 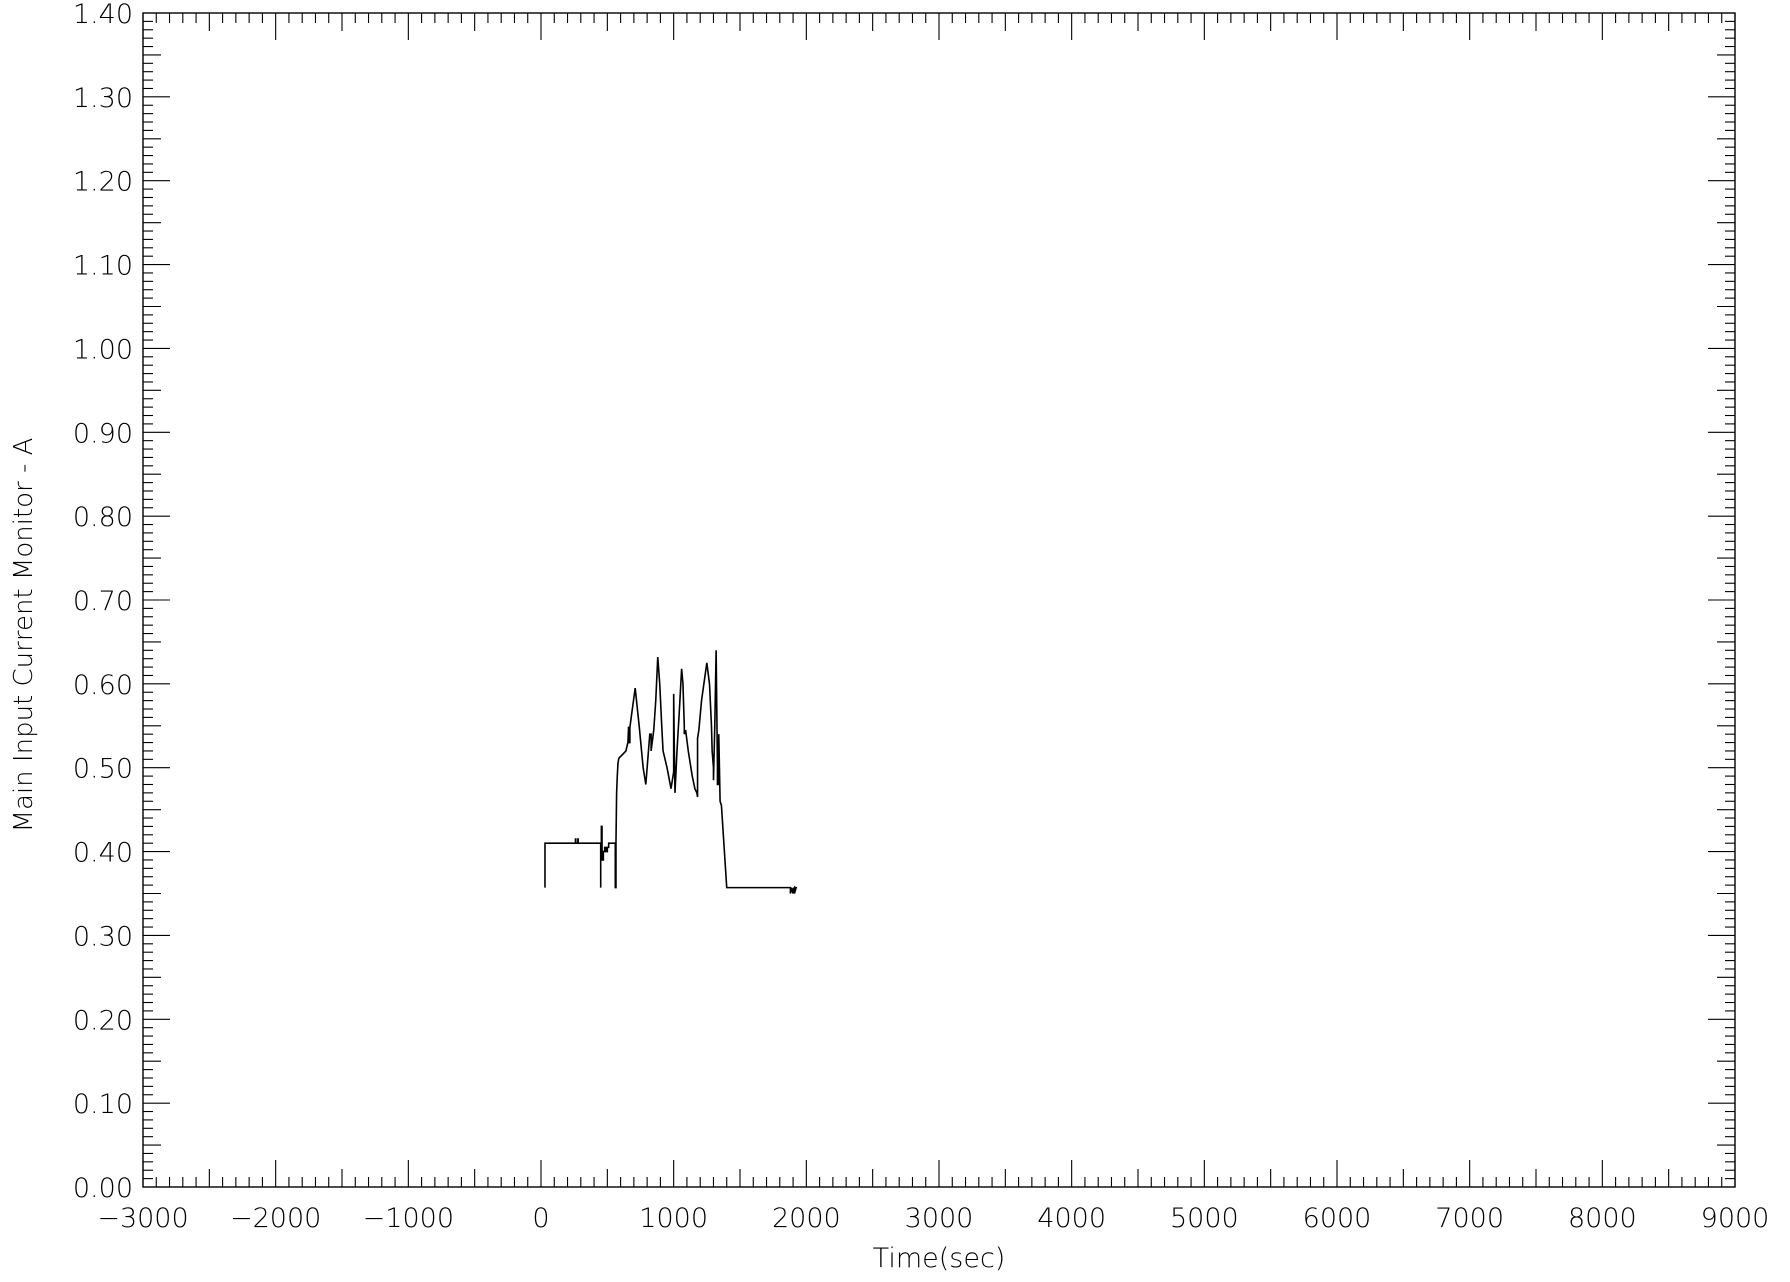 What do you see at coordinates (103, 349) in the screenshot?
I see `y-tick-label: 1.00` at bounding box center [103, 349].